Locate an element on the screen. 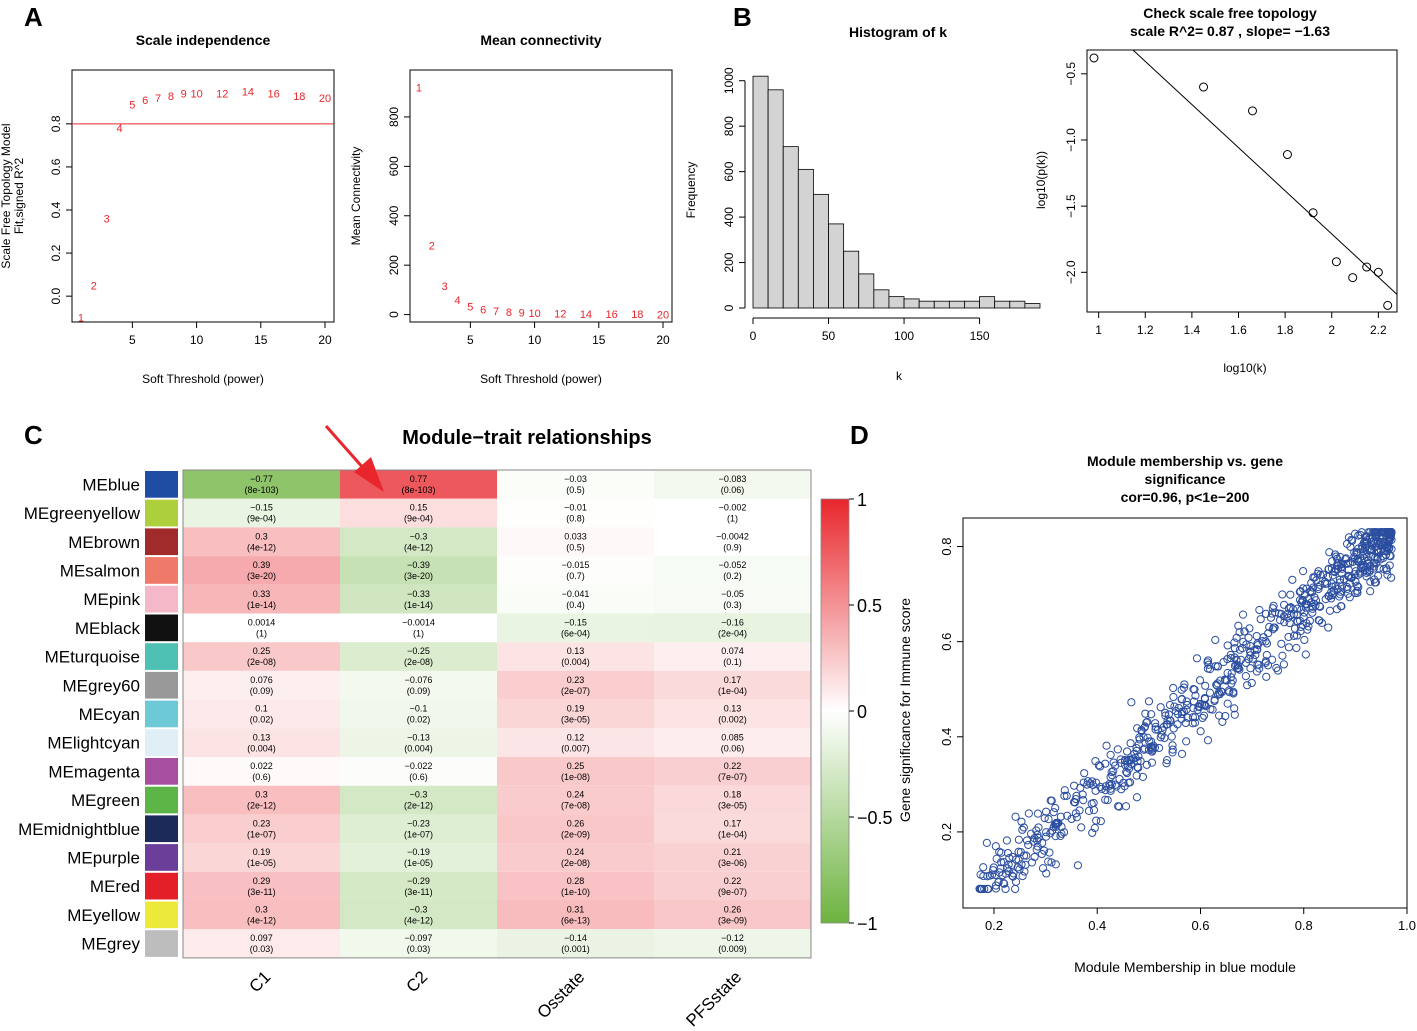 Image resolution: width=1417 pixels, height=1031 pixels. y-axis-label: Fit,signed R^2 is located at coordinates (19, 196).